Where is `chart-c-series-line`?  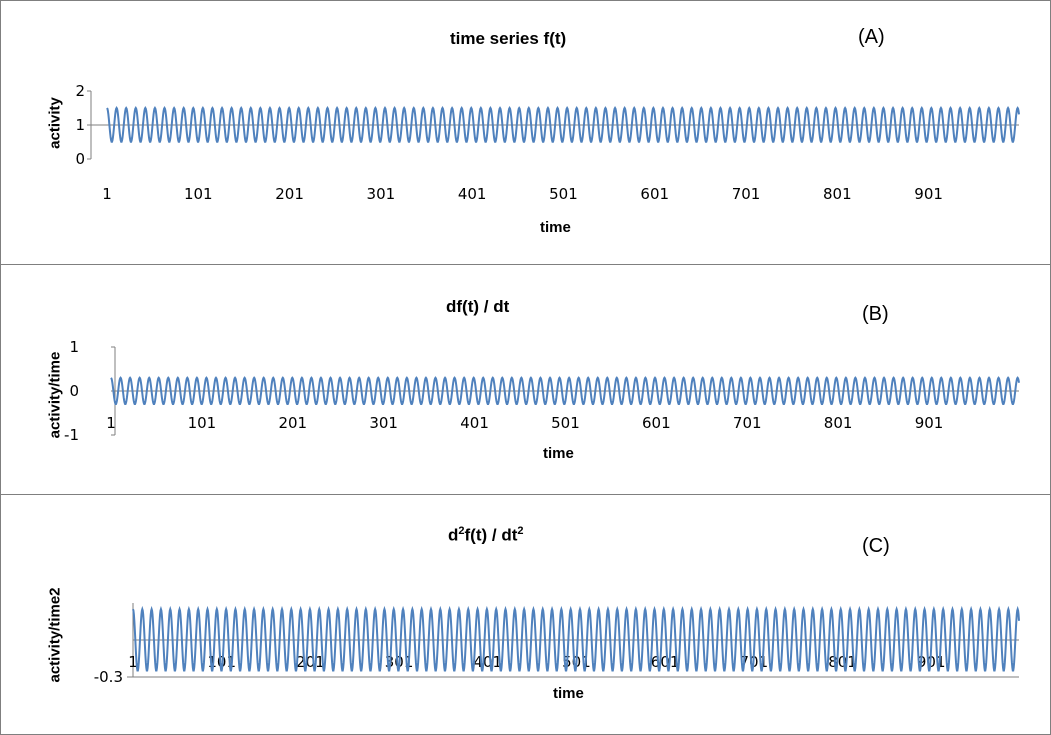
chart-c-series-line is located at coordinates (576, 638).